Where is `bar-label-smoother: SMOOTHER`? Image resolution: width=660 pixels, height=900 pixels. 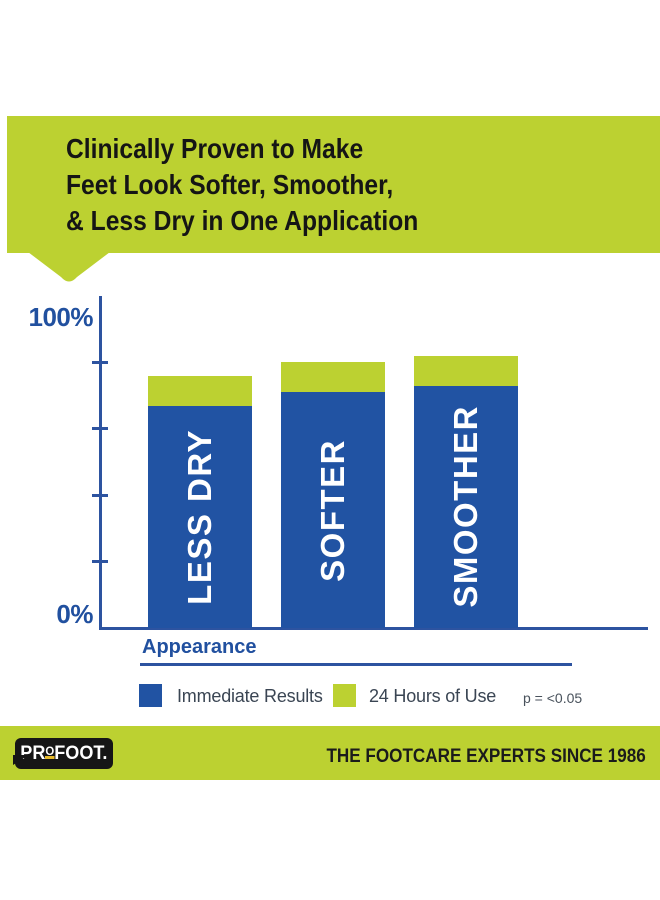
bar-label-smoother: SMOOTHER is located at coordinates (465, 507).